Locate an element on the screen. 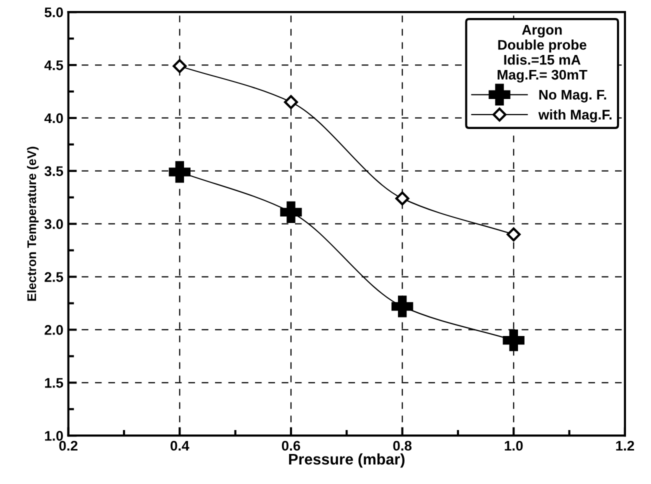 Image resolution: width=651 pixels, height=484 pixels. x-tick-label: 1.2 is located at coordinates (625, 445).